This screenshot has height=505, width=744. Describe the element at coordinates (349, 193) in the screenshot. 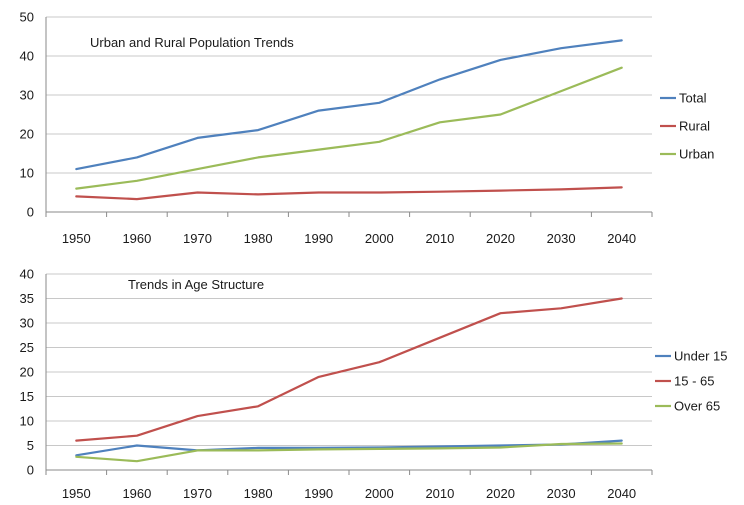

I see `series-line-rural` at that location.